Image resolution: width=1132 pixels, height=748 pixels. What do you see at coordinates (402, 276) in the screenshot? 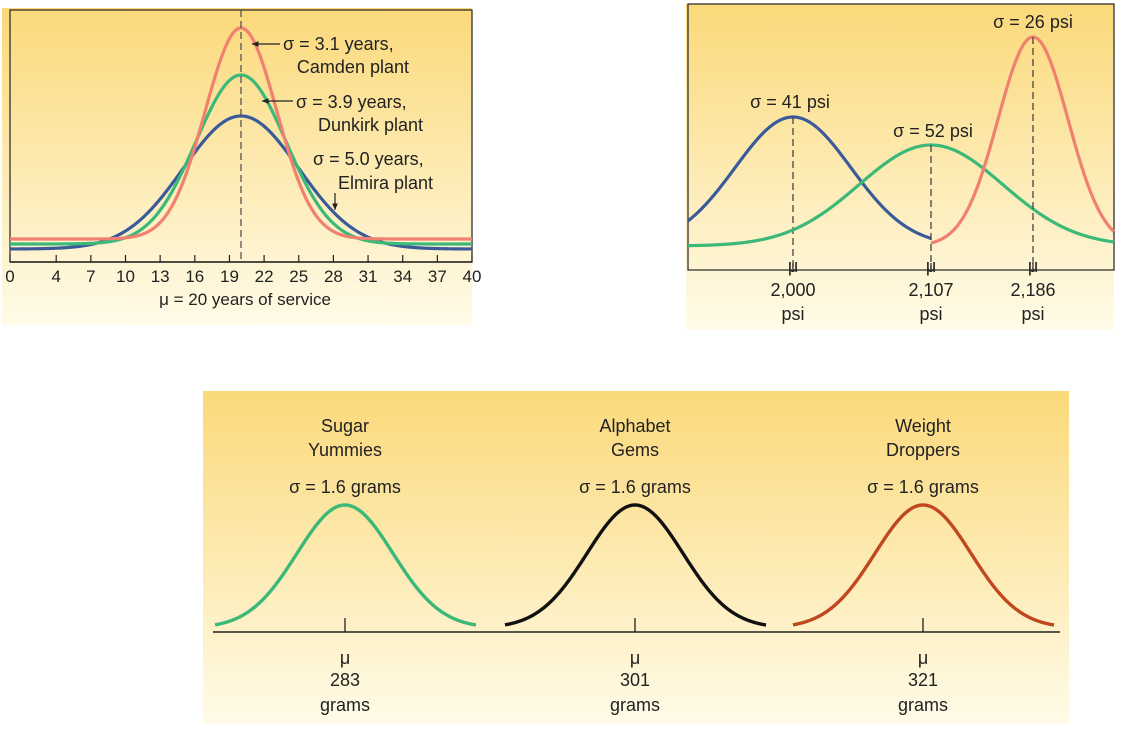
I see `x-tick-label: 34` at bounding box center [402, 276].